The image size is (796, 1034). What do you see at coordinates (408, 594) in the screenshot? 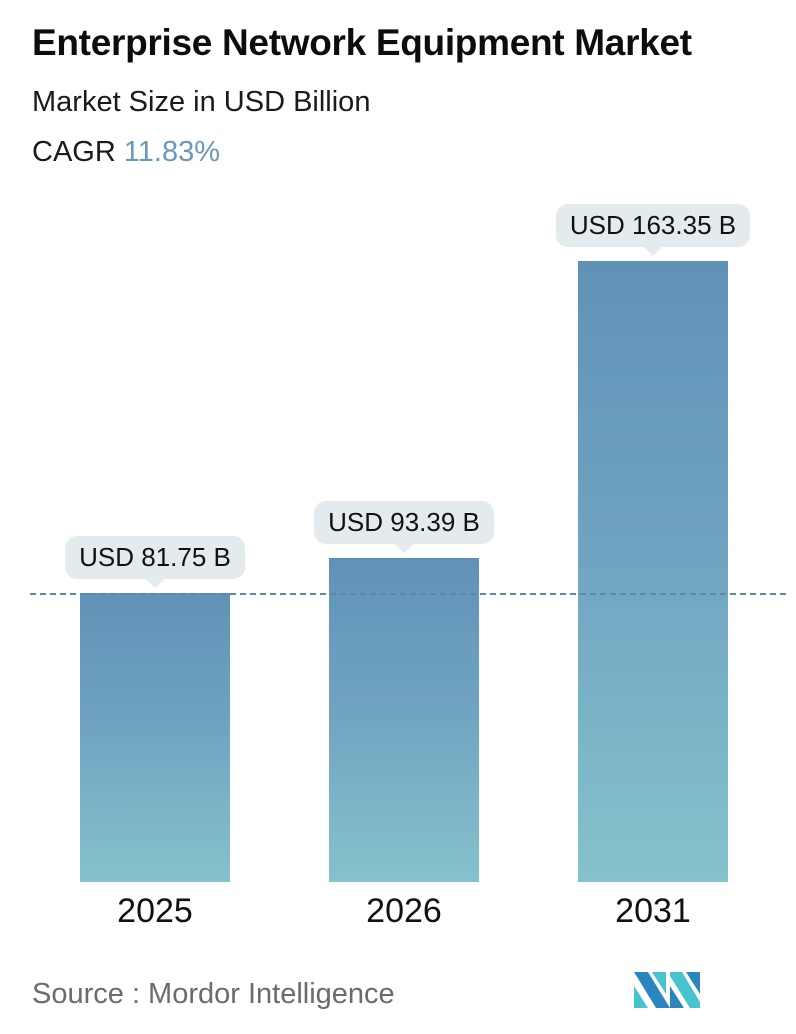
I see `baseline-dashed-line` at bounding box center [408, 594].